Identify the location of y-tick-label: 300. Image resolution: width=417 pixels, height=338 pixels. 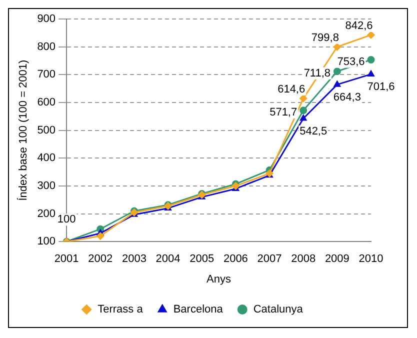
(46, 186).